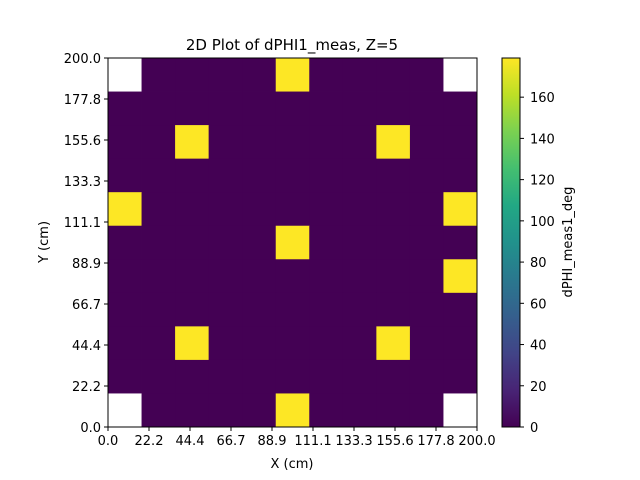 This screenshot has height=480, width=640. I want to click on colorbar-tick-label: 20, so click(538, 387).